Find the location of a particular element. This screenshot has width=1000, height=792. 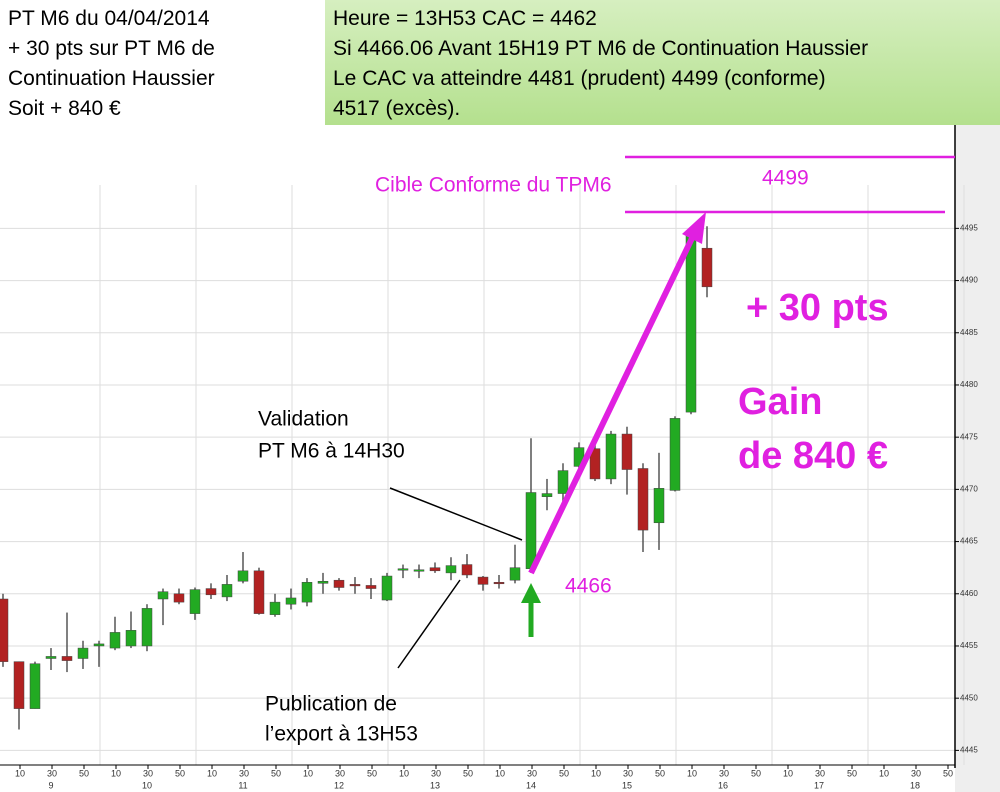

y-tick-label: 4460 is located at coordinates (969, 593).